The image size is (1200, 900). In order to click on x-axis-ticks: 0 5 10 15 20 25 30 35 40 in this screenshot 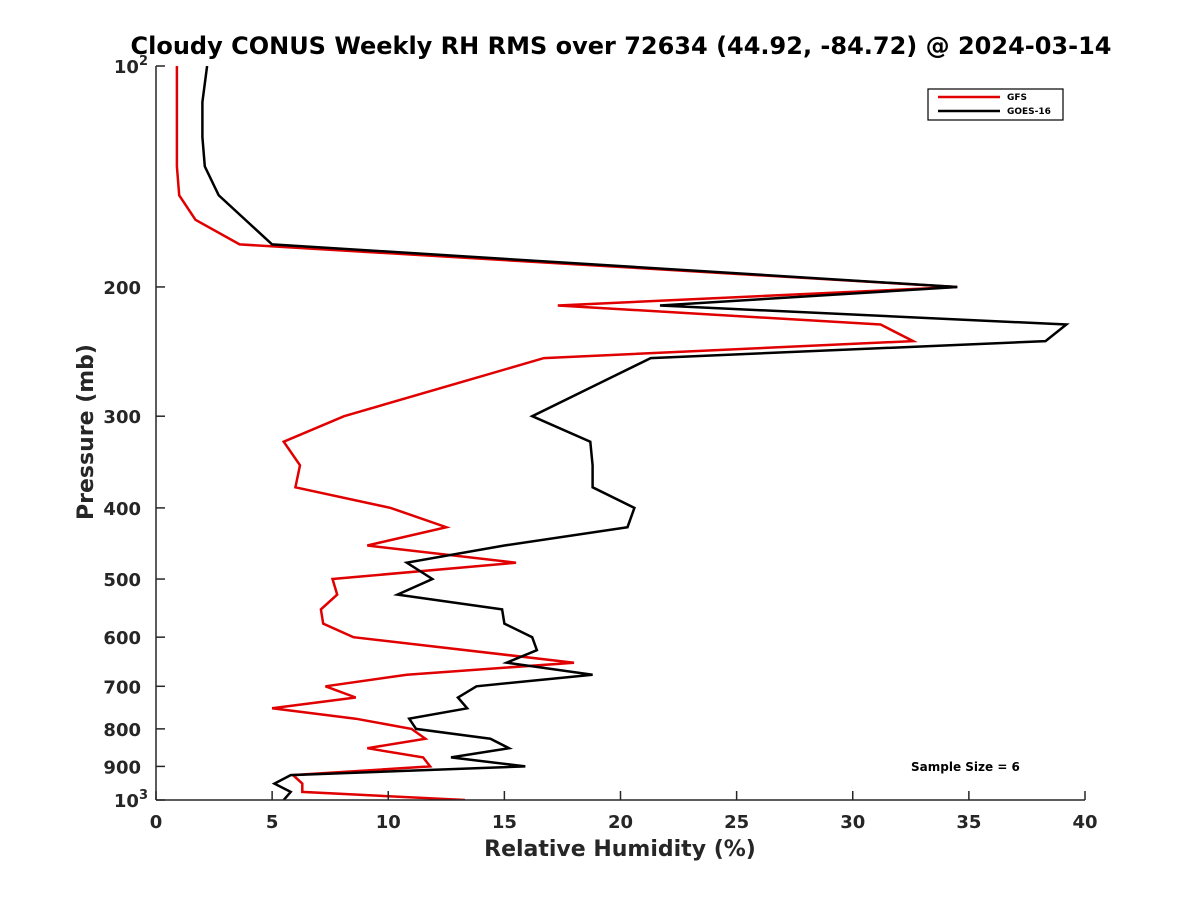, I will do `click(624, 812)`.